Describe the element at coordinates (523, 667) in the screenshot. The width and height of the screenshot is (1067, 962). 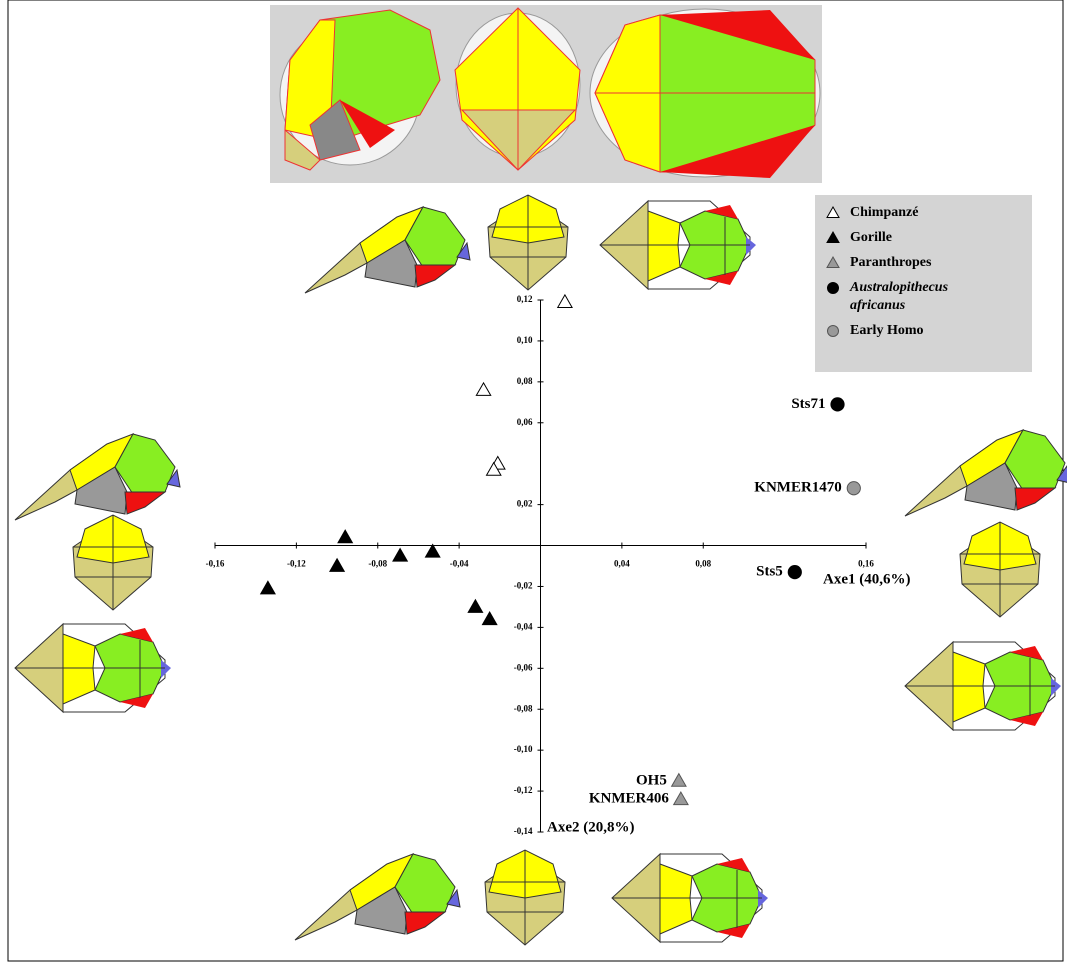
I see `y-tick-label: -0,06` at that location.